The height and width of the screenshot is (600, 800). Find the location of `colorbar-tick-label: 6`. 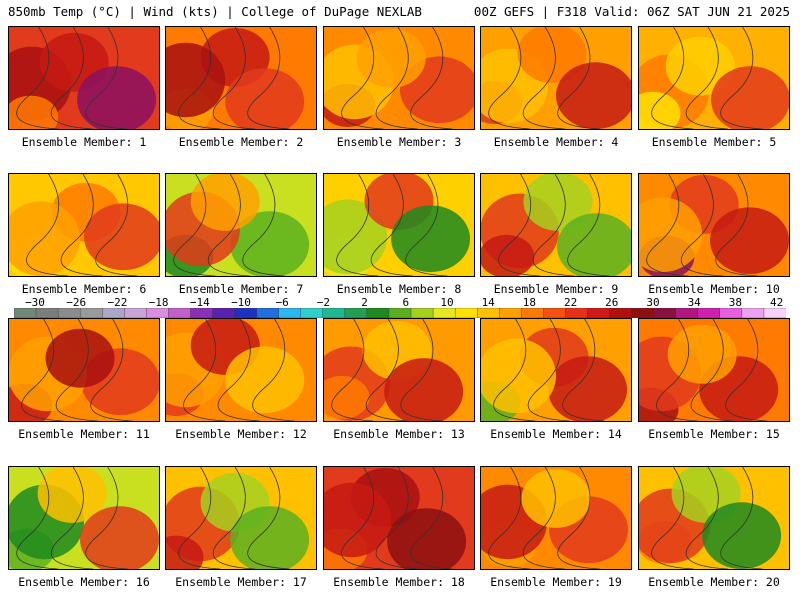

colorbar-tick-label: 6 is located at coordinates (406, 302).